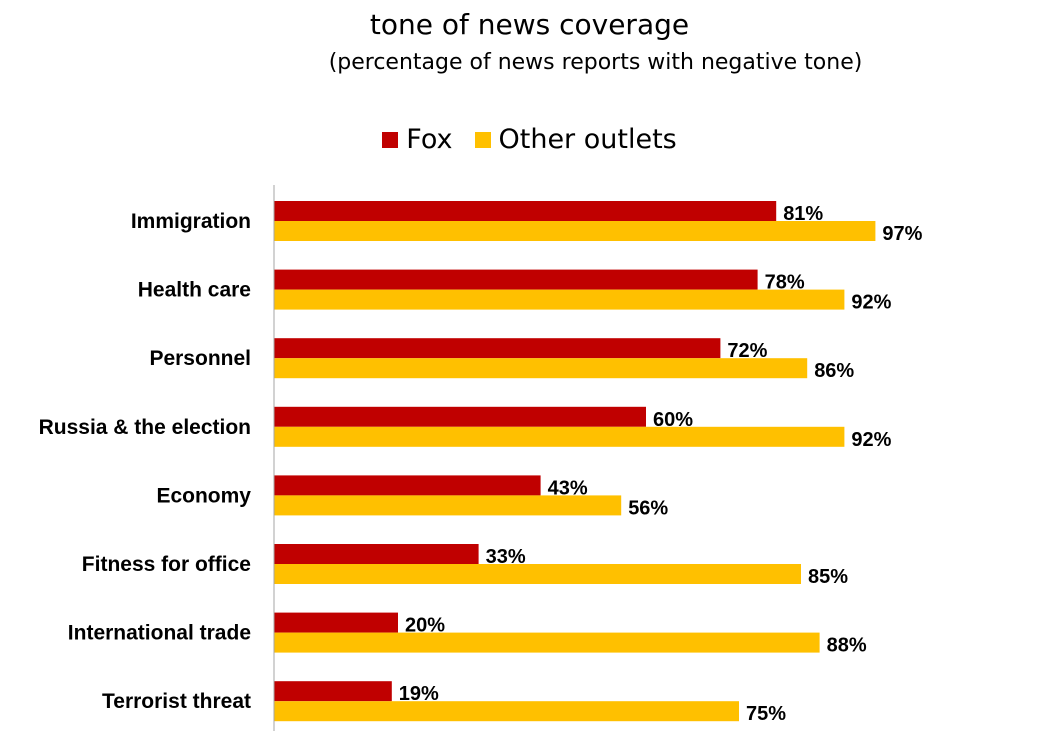 The width and height of the screenshot is (1059, 731). Describe the element at coordinates (871, 303) in the screenshot. I see `value-label-other-outlets-health-care: 92%` at that location.